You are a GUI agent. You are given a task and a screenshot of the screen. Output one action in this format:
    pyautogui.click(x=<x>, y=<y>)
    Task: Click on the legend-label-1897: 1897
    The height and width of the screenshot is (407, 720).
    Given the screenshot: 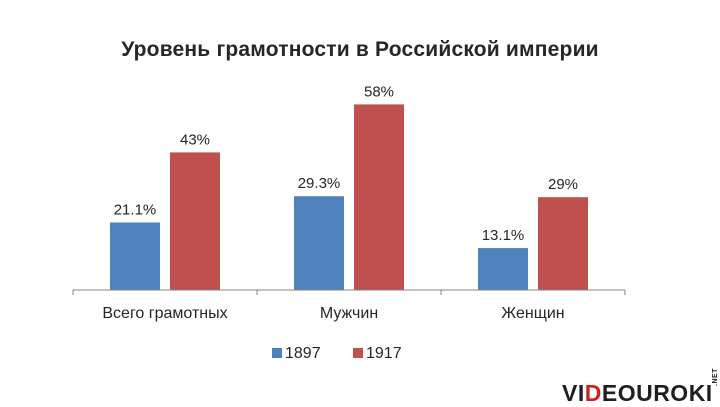 What is the action you would take?
    pyautogui.click(x=303, y=353)
    